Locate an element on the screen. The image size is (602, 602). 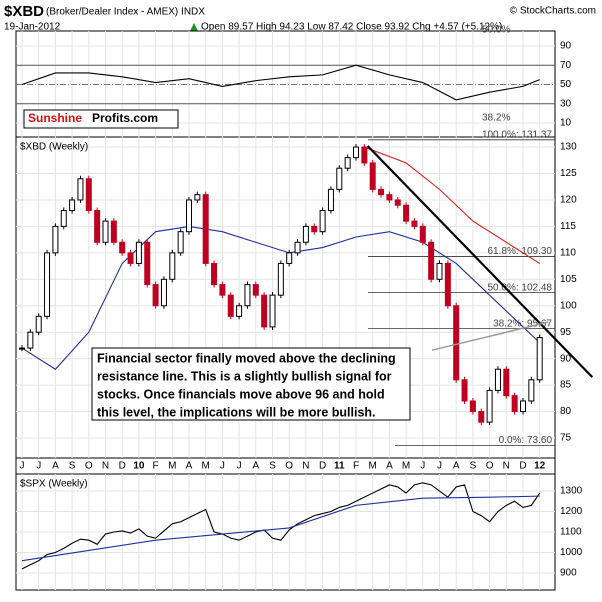
y-tick-label: 120 is located at coordinates (568, 200).